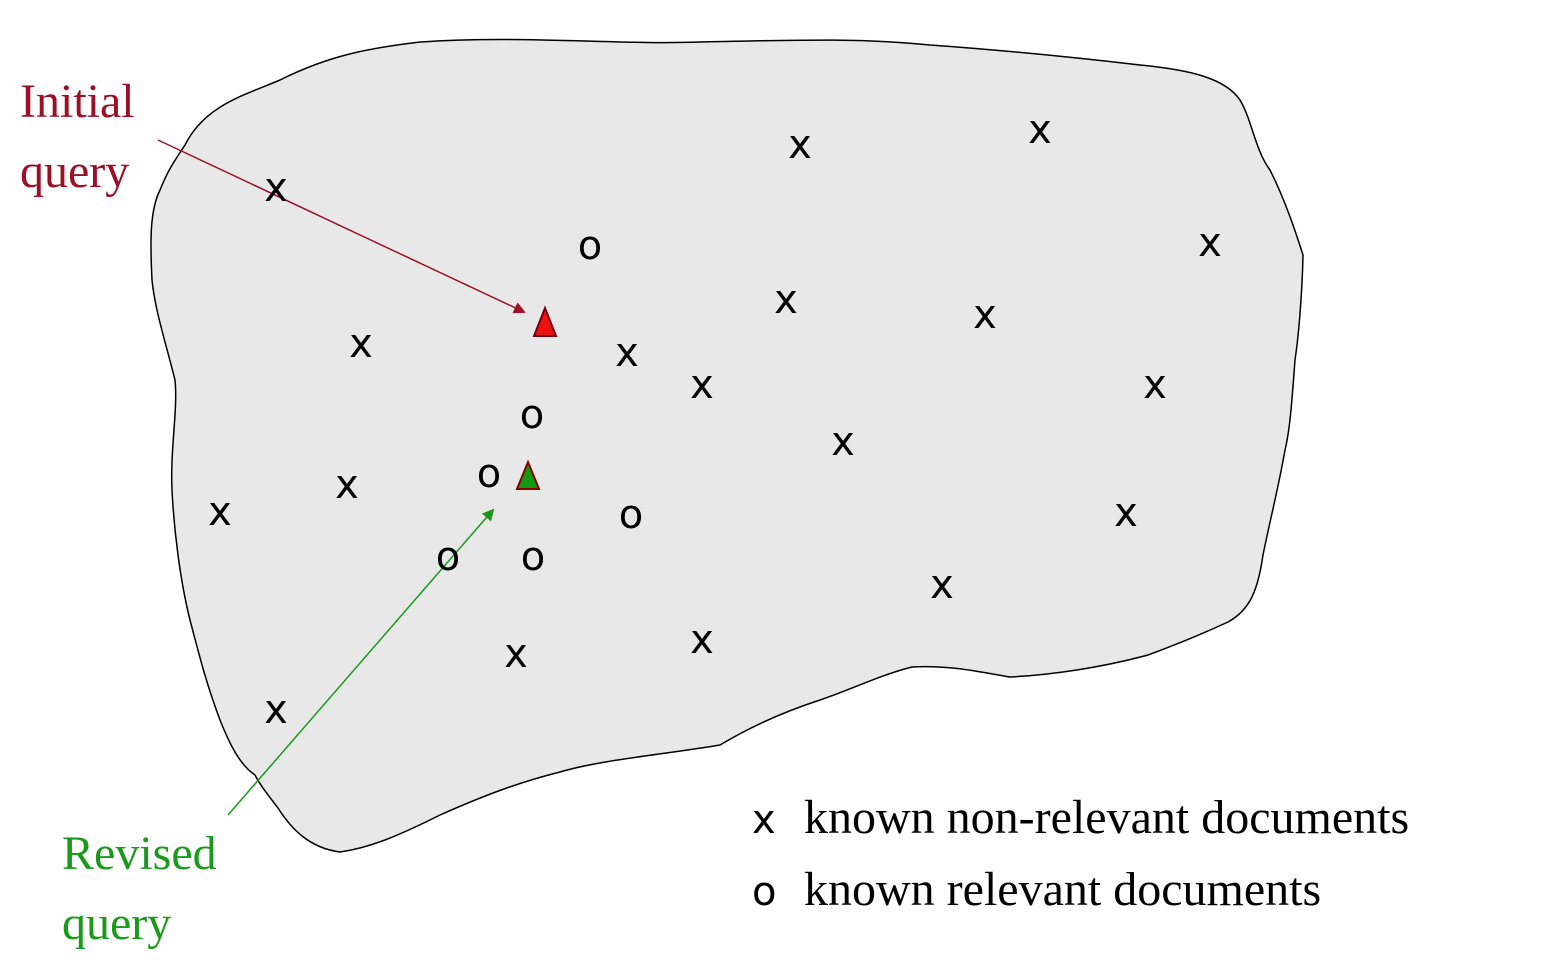  I want to click on legend-nonrelevant: x known non-relevant documents, so click(1080, 817).